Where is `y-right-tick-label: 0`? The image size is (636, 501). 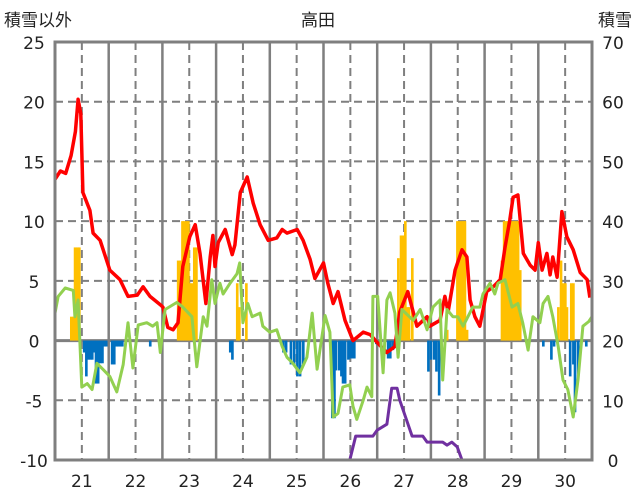 y-right-tick-label: 0 is located at coordinates (613, 462).